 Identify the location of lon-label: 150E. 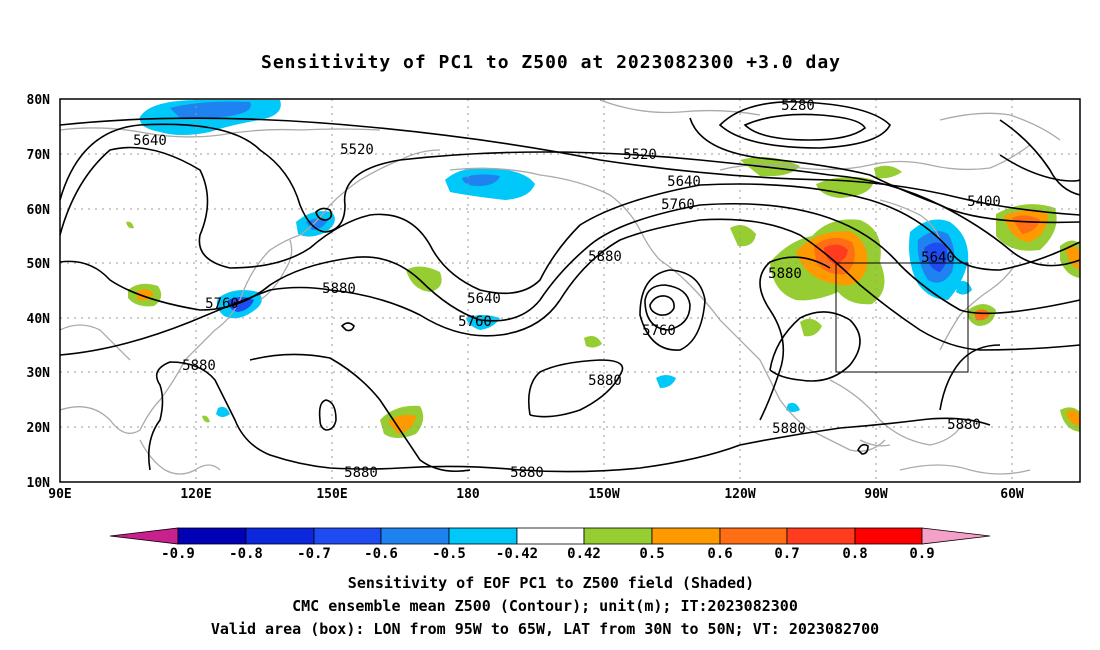
(331, 494).